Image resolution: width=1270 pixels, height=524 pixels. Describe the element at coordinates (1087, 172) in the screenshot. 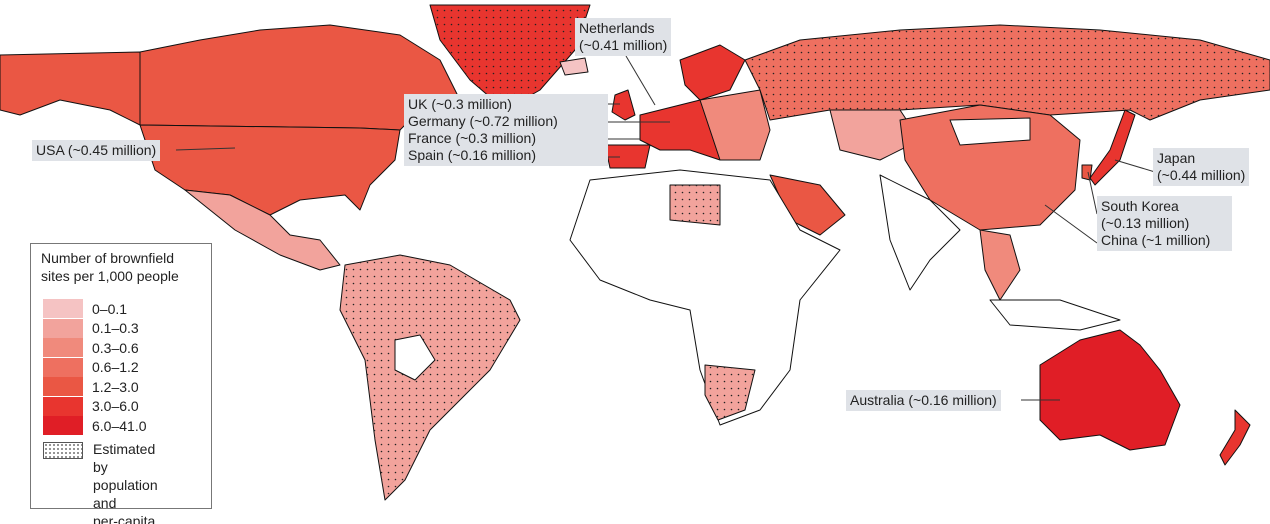

I see `country-south-korea` at that location.